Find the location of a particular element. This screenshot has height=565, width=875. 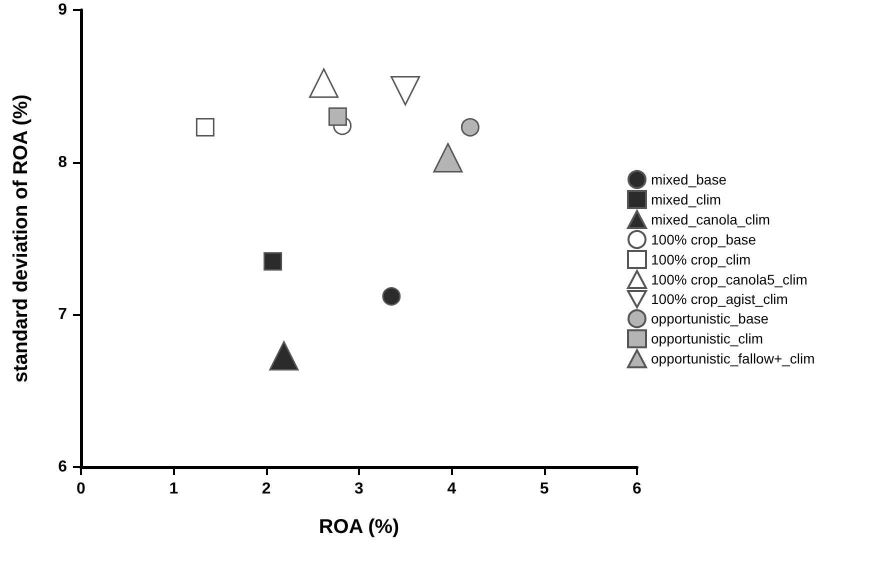

x-tick-label: 2 is located at coordinates (266, 489).